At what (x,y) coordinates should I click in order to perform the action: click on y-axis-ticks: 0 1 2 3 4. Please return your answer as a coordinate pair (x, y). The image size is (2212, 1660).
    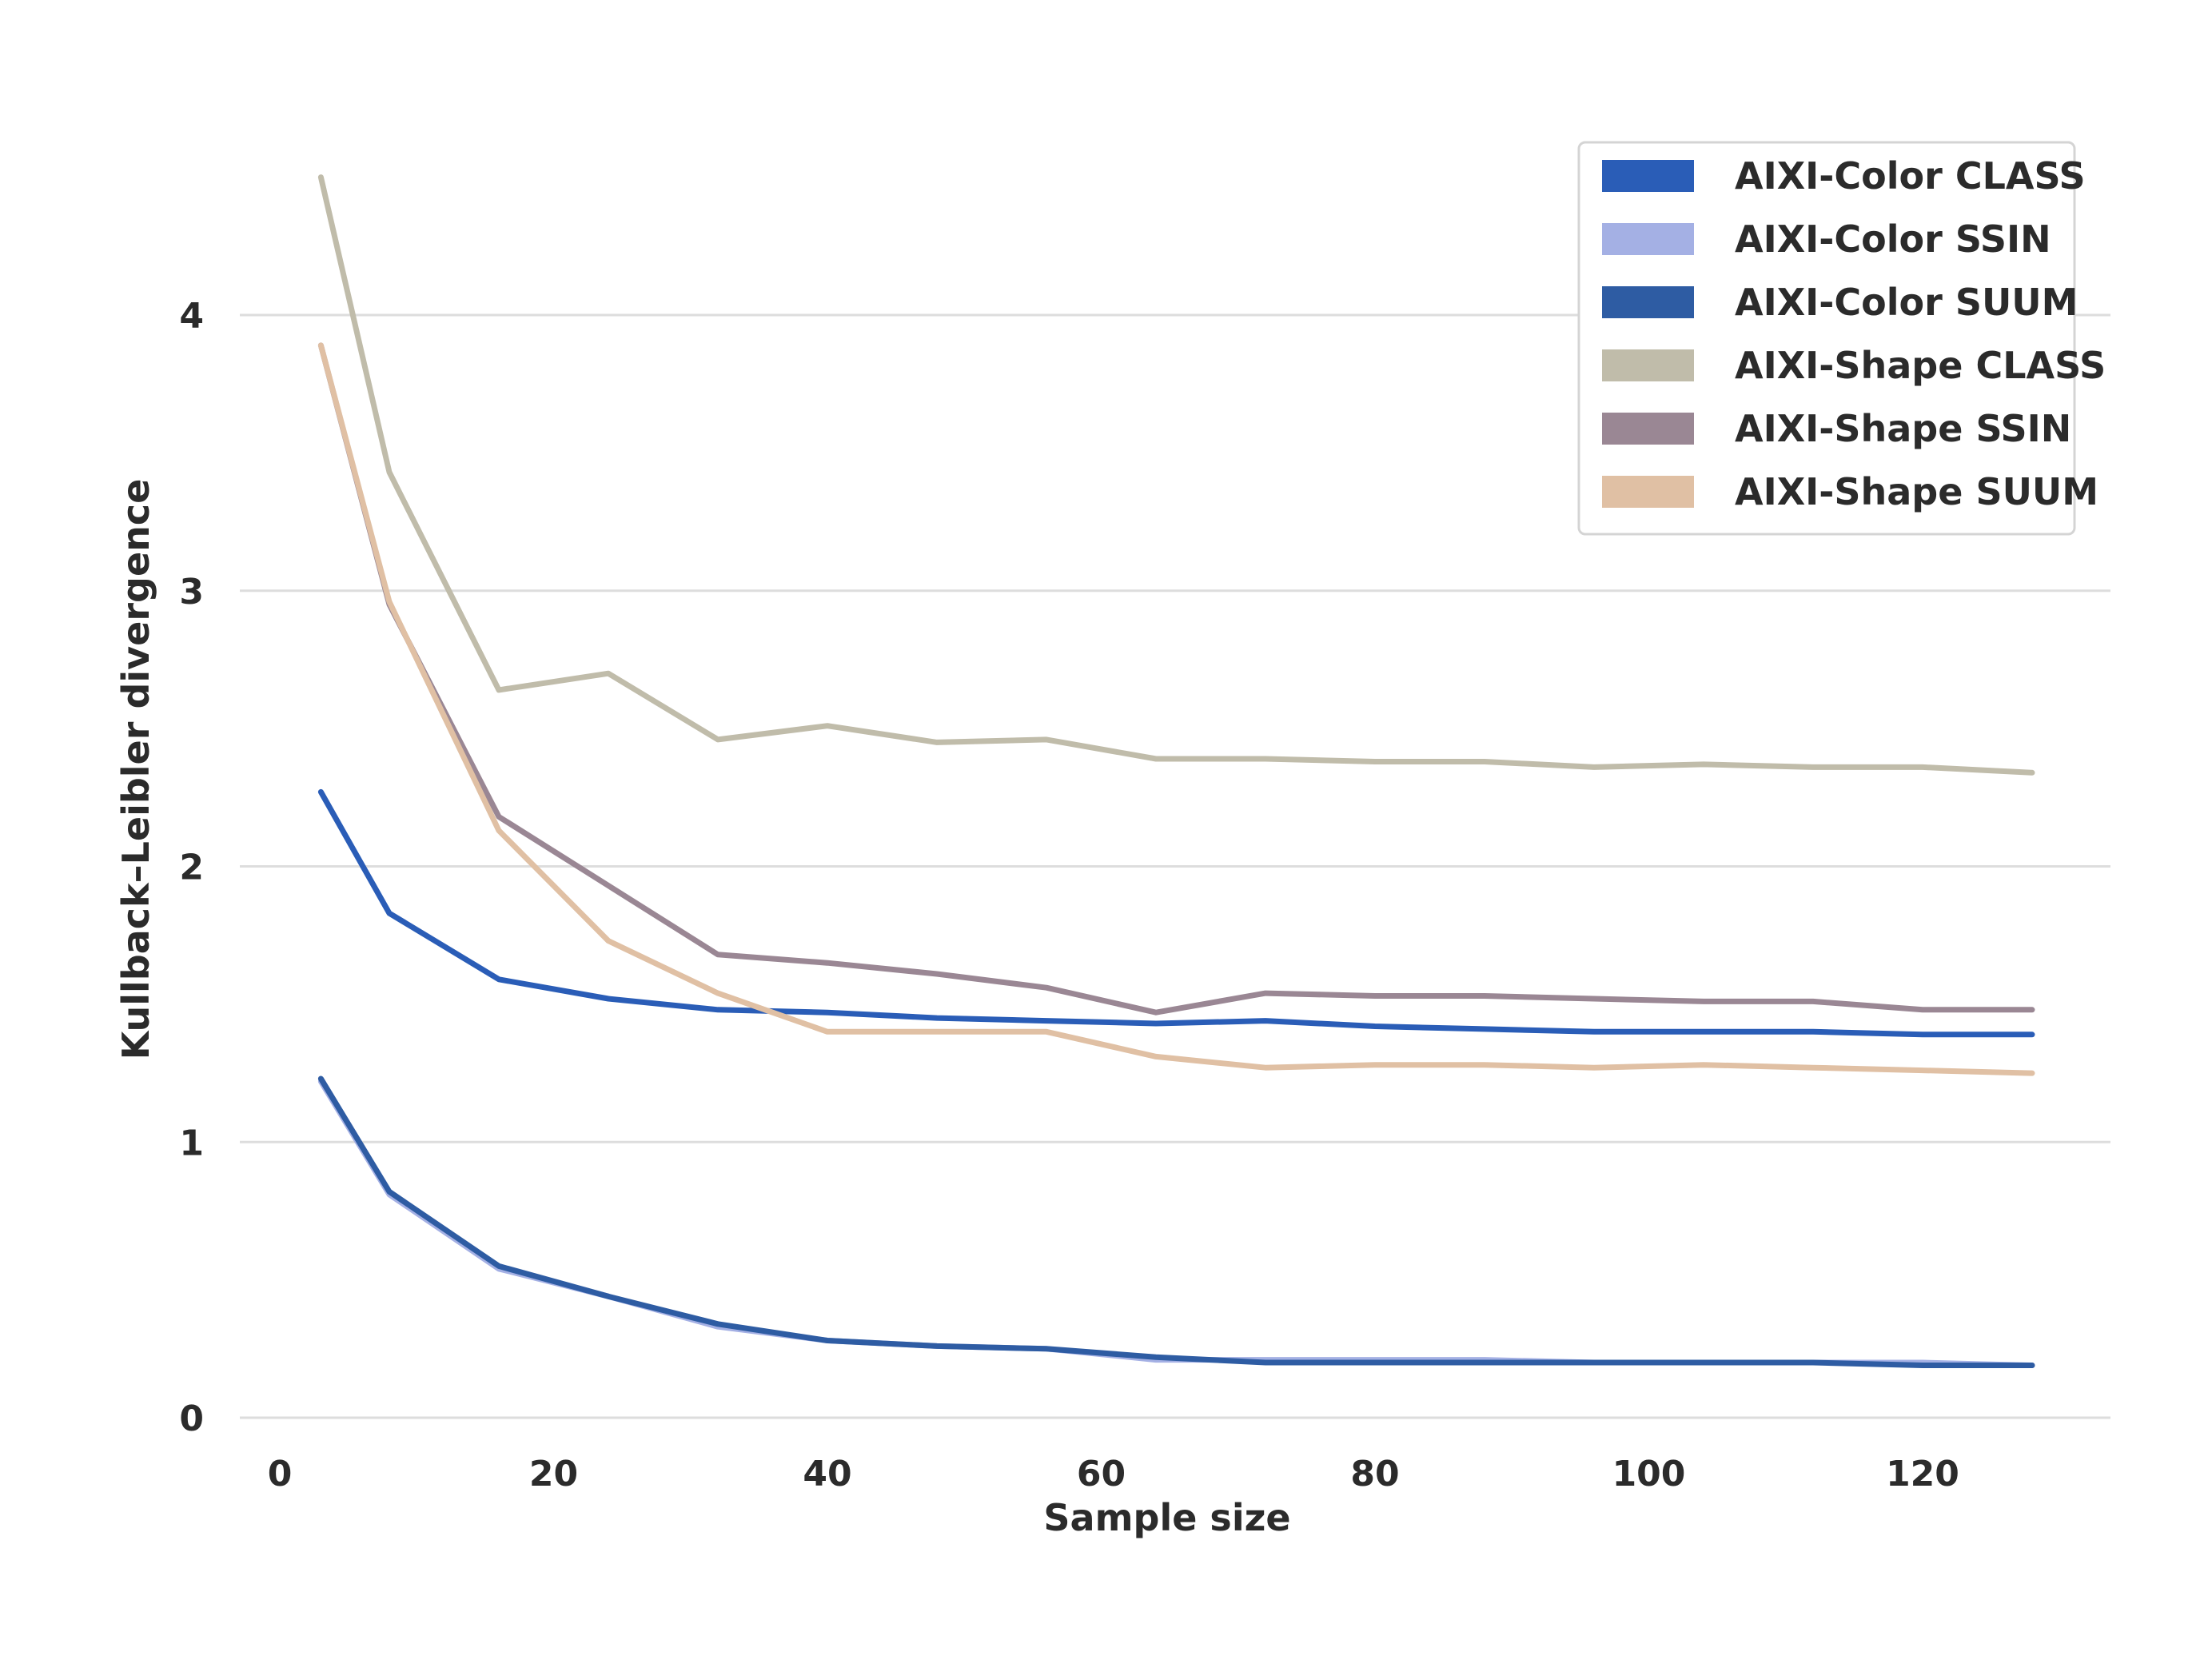
    Looking at the image, I should click on (191, 867).